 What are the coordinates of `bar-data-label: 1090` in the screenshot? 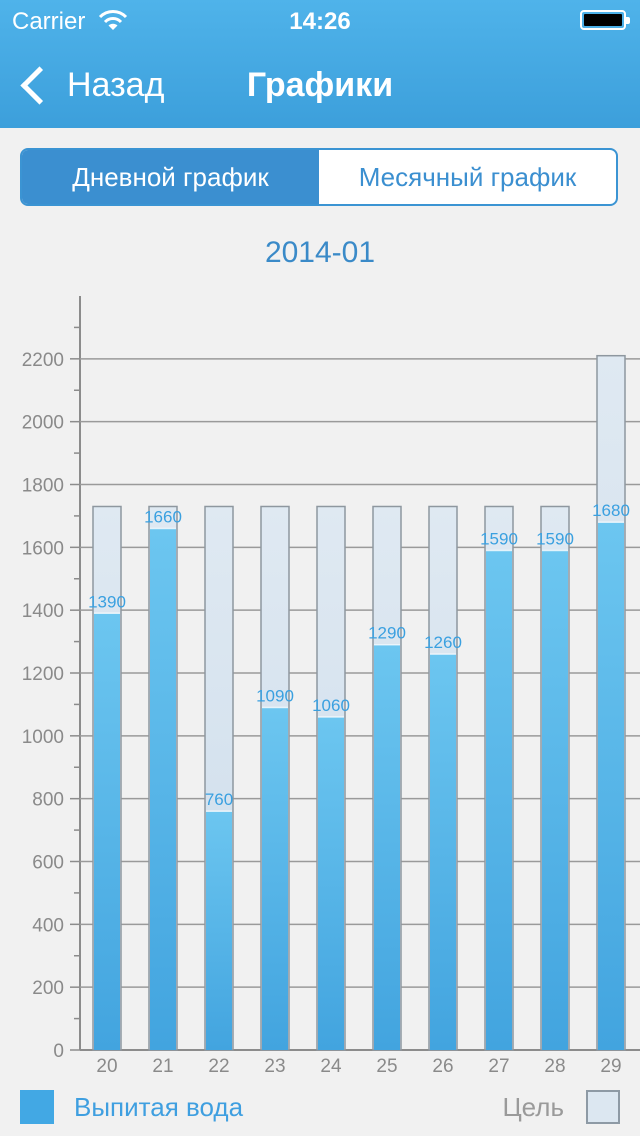 It's located at (275, 696).